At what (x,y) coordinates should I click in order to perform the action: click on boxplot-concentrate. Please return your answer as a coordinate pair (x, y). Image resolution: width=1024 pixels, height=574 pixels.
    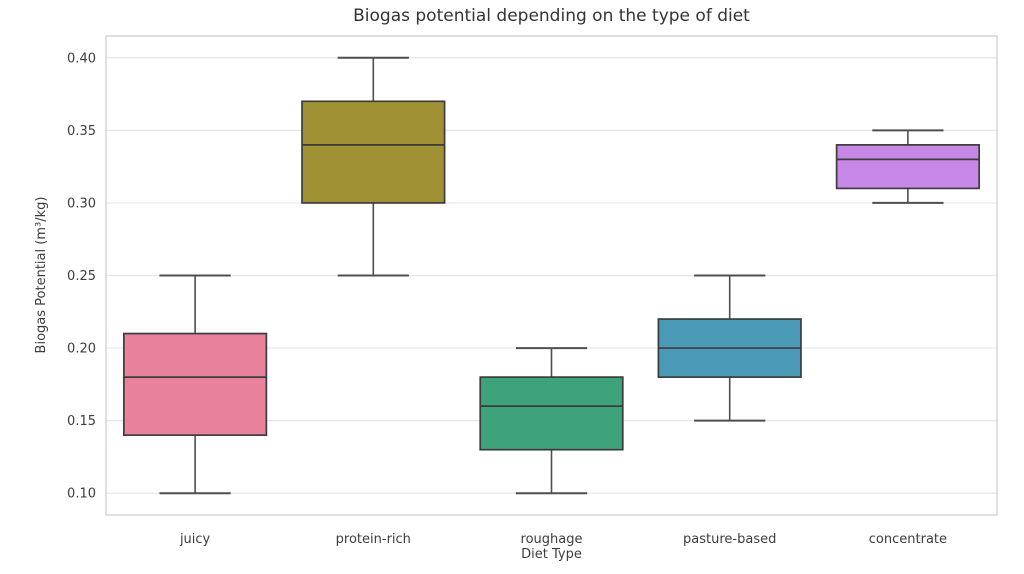
    Looking at the image, I should click on (908, 166).